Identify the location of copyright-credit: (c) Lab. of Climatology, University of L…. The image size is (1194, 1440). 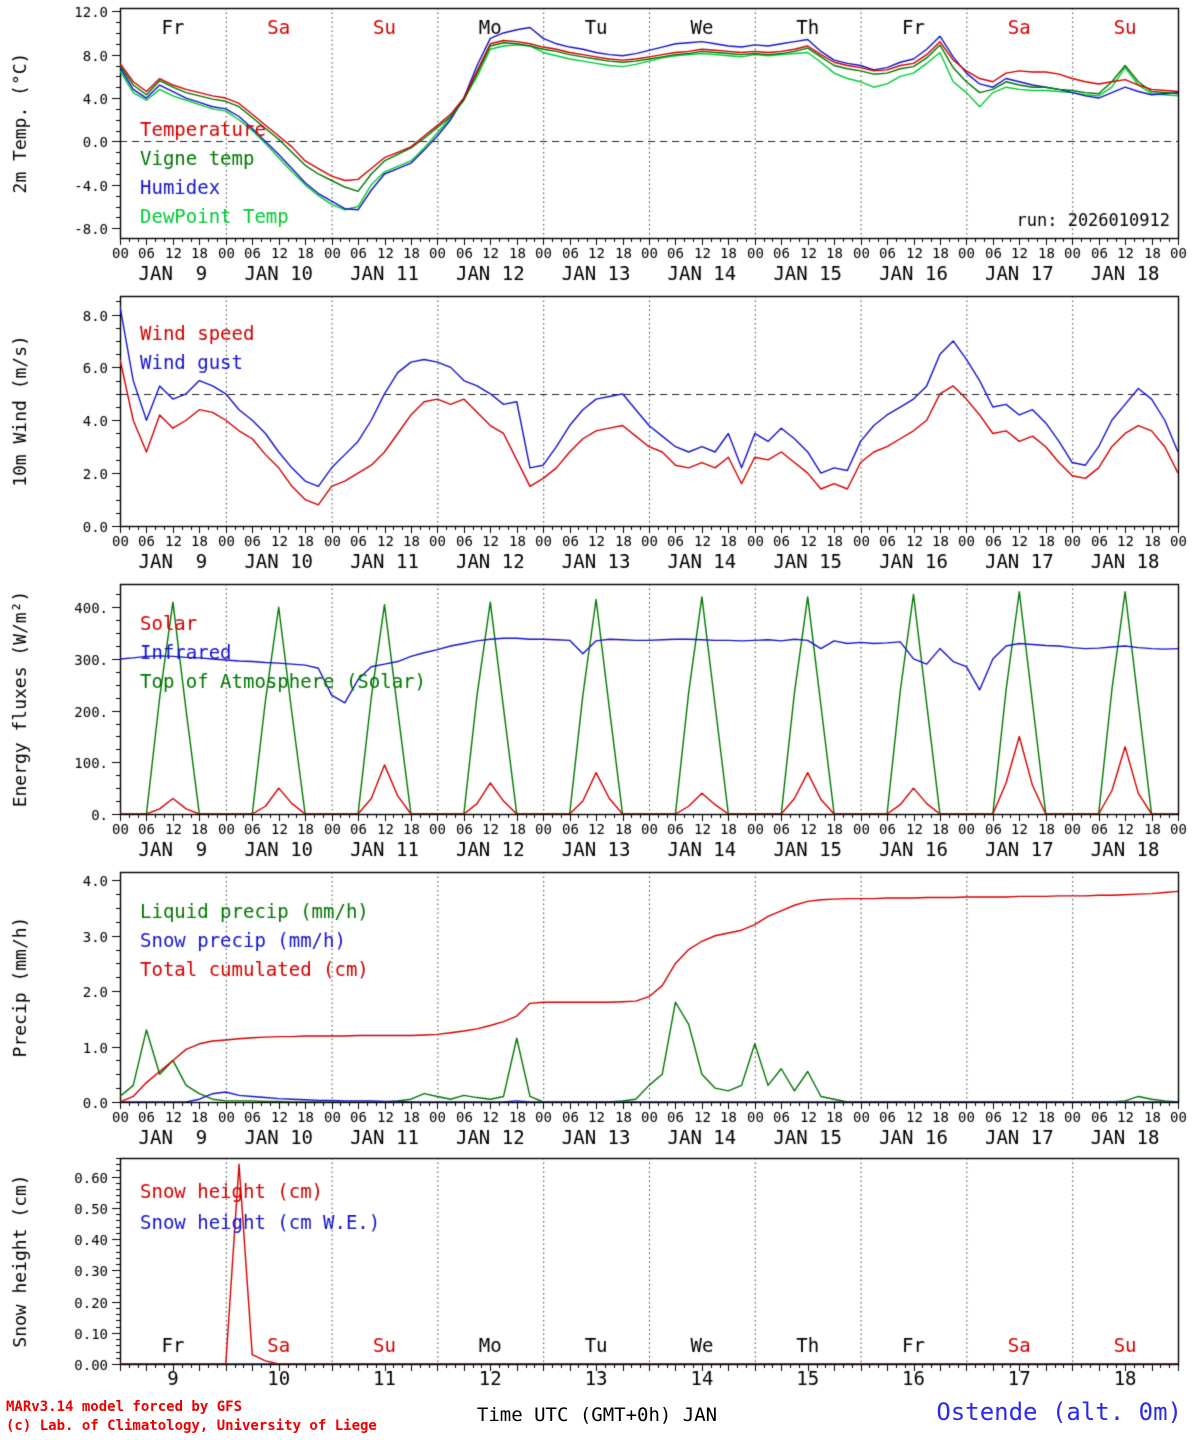
(191, 1426).